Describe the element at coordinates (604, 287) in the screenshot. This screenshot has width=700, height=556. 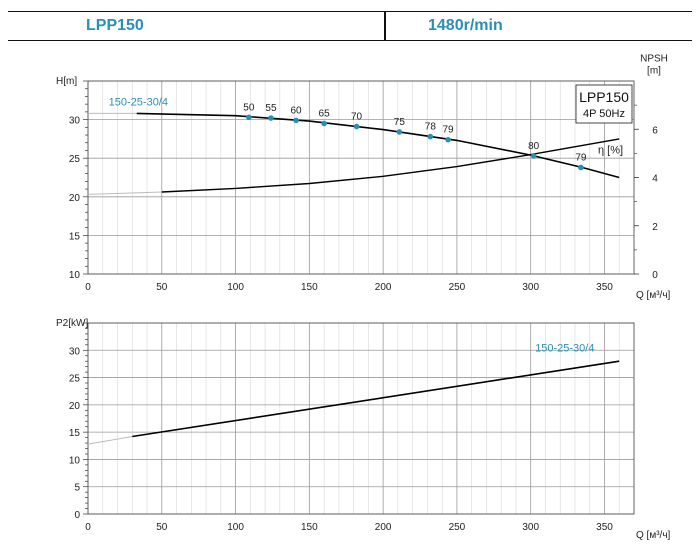
I see `head-xtick-label: 350` at that location.